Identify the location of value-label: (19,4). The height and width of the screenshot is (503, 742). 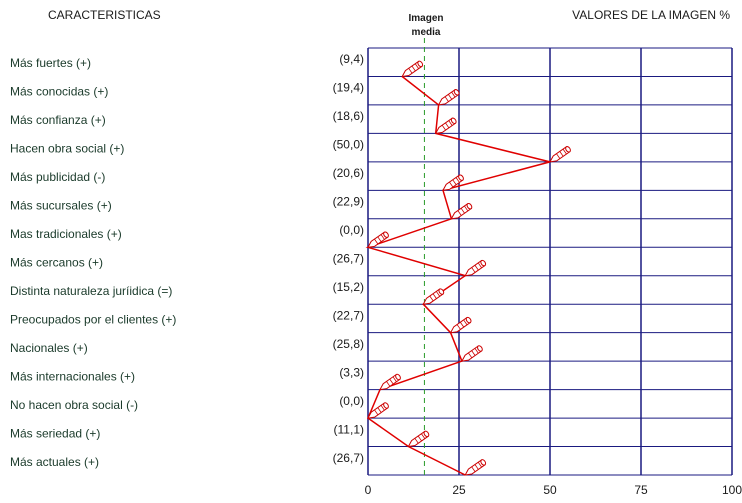
(348, 88).